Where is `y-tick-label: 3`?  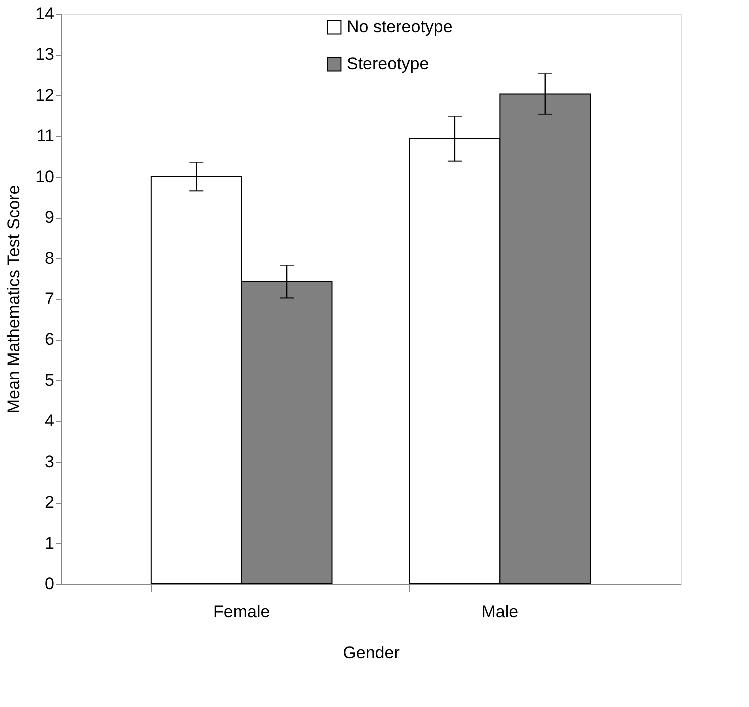 y-tick-label: 3 is located at coordinates (49, 462).